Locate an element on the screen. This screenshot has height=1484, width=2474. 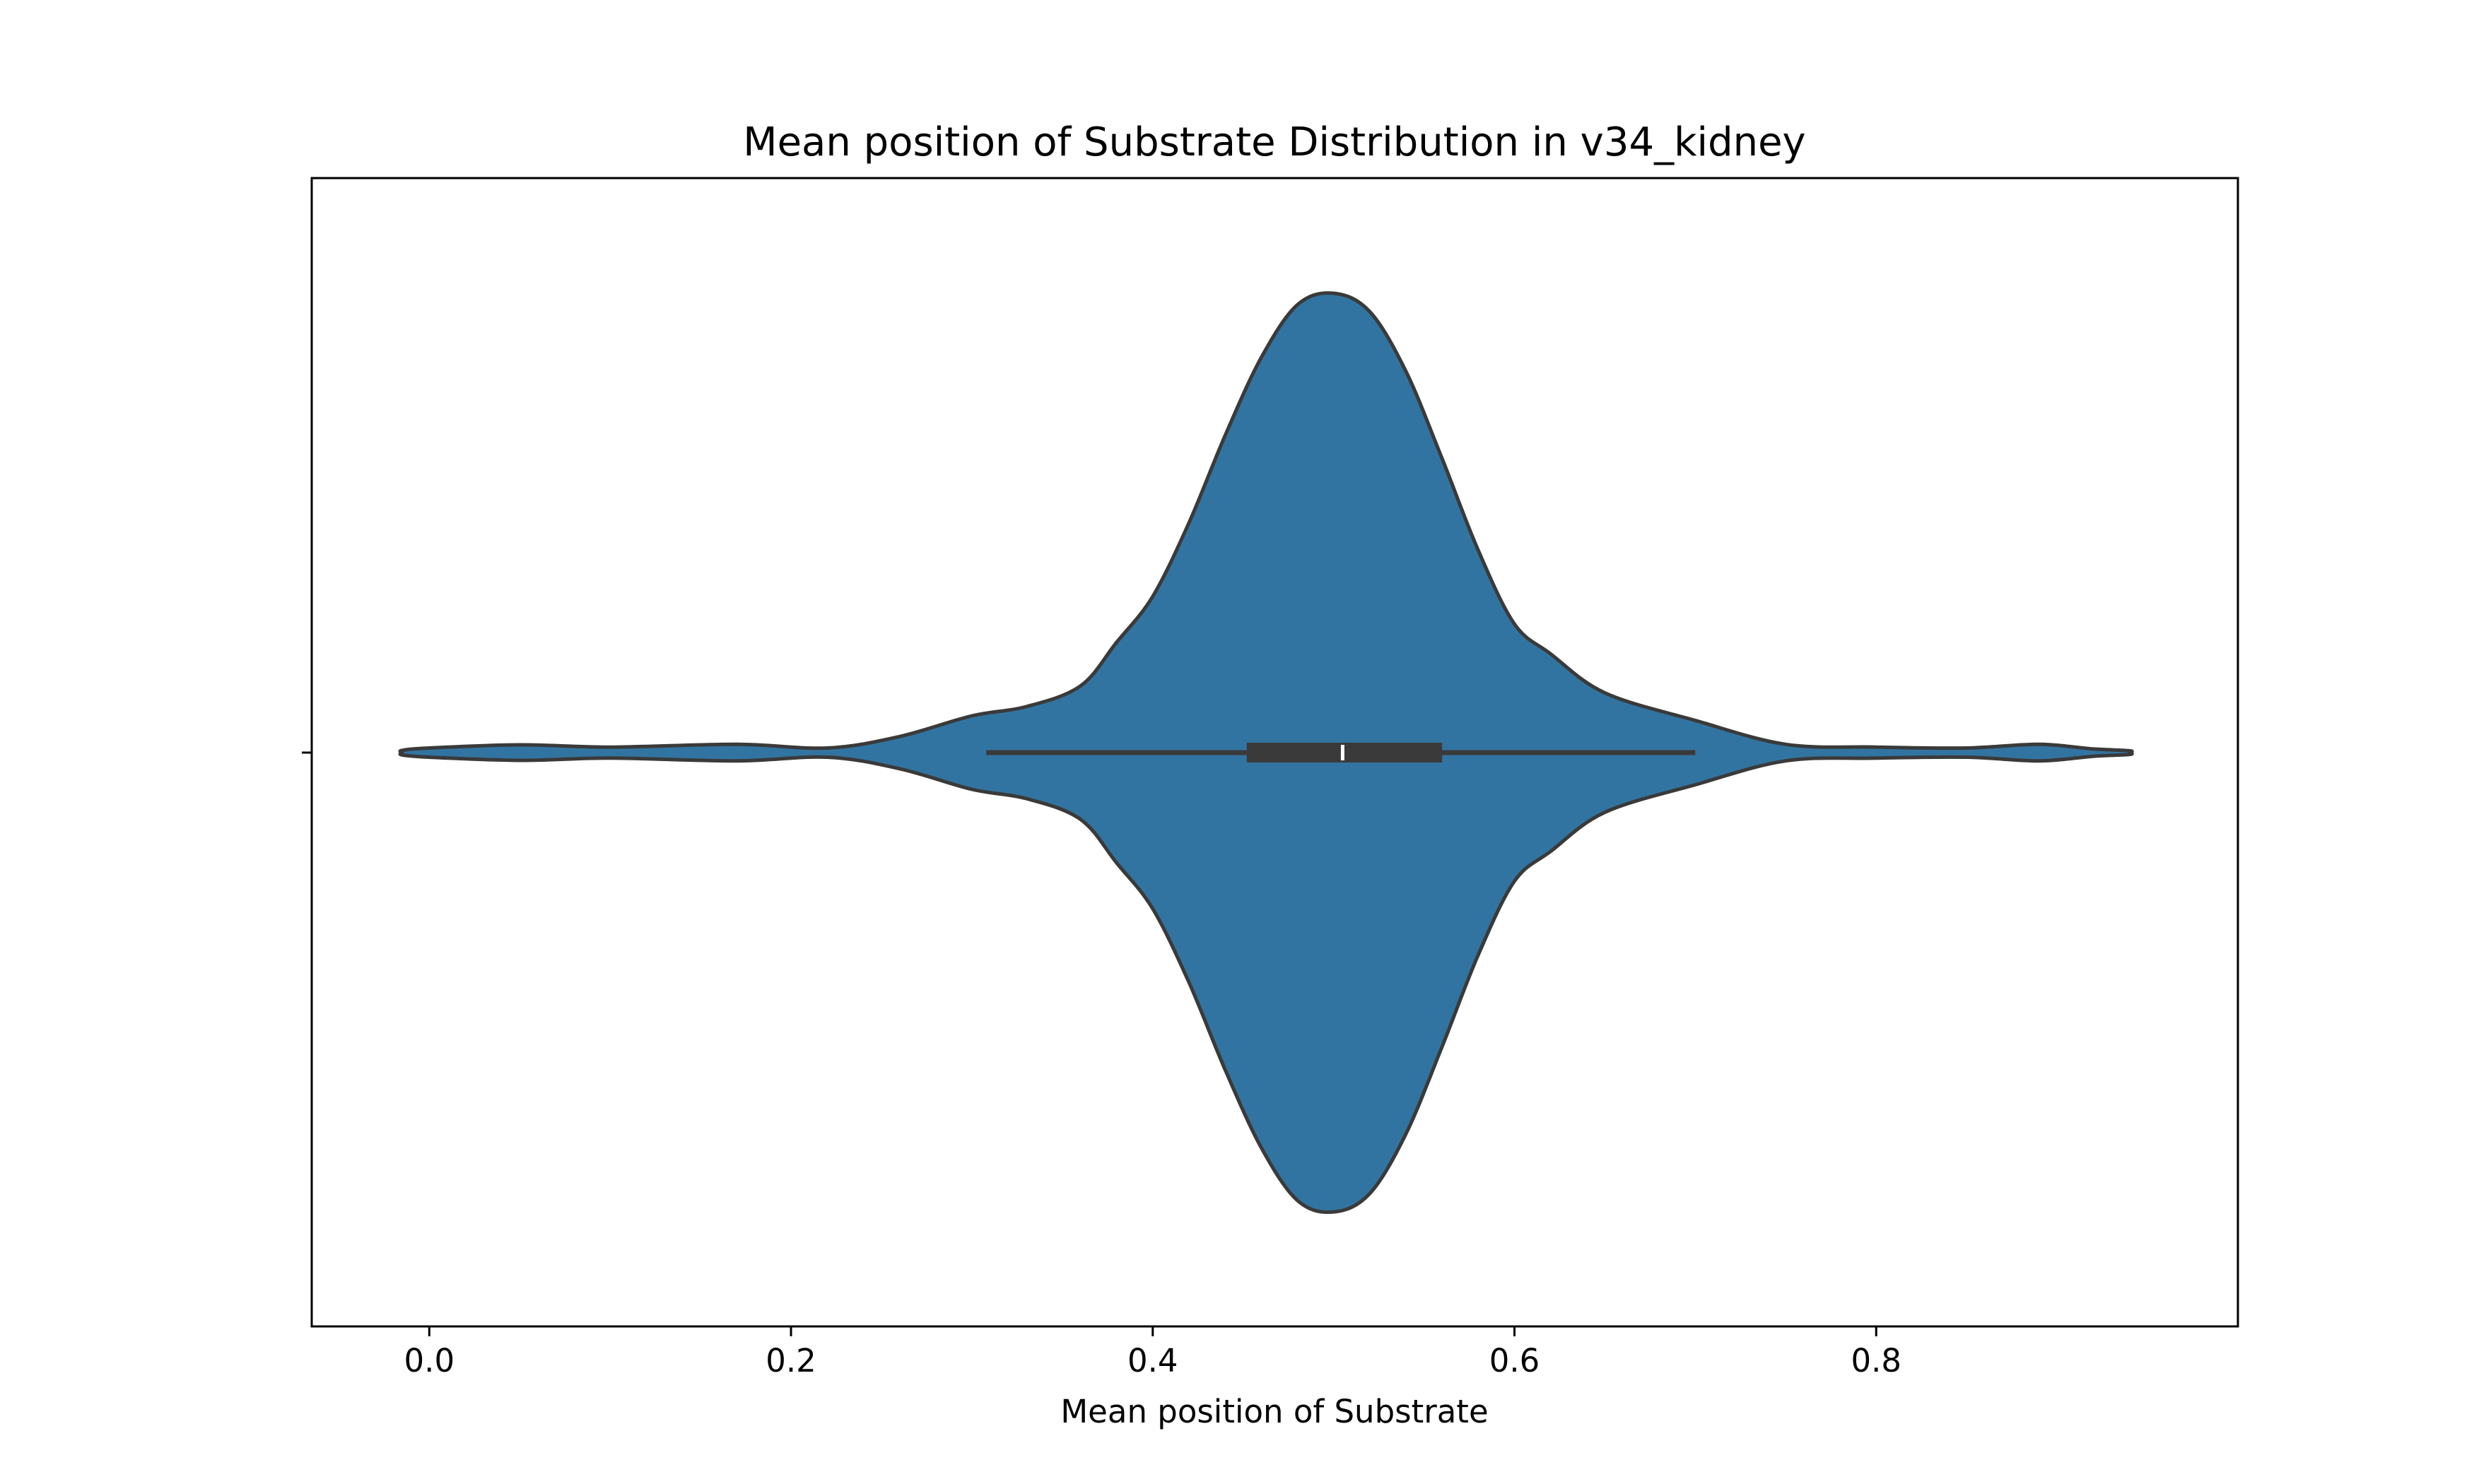
x-axis: 0.0 0.2 0.4 0.6 0.8 is located at coordinates (1152, 1352).